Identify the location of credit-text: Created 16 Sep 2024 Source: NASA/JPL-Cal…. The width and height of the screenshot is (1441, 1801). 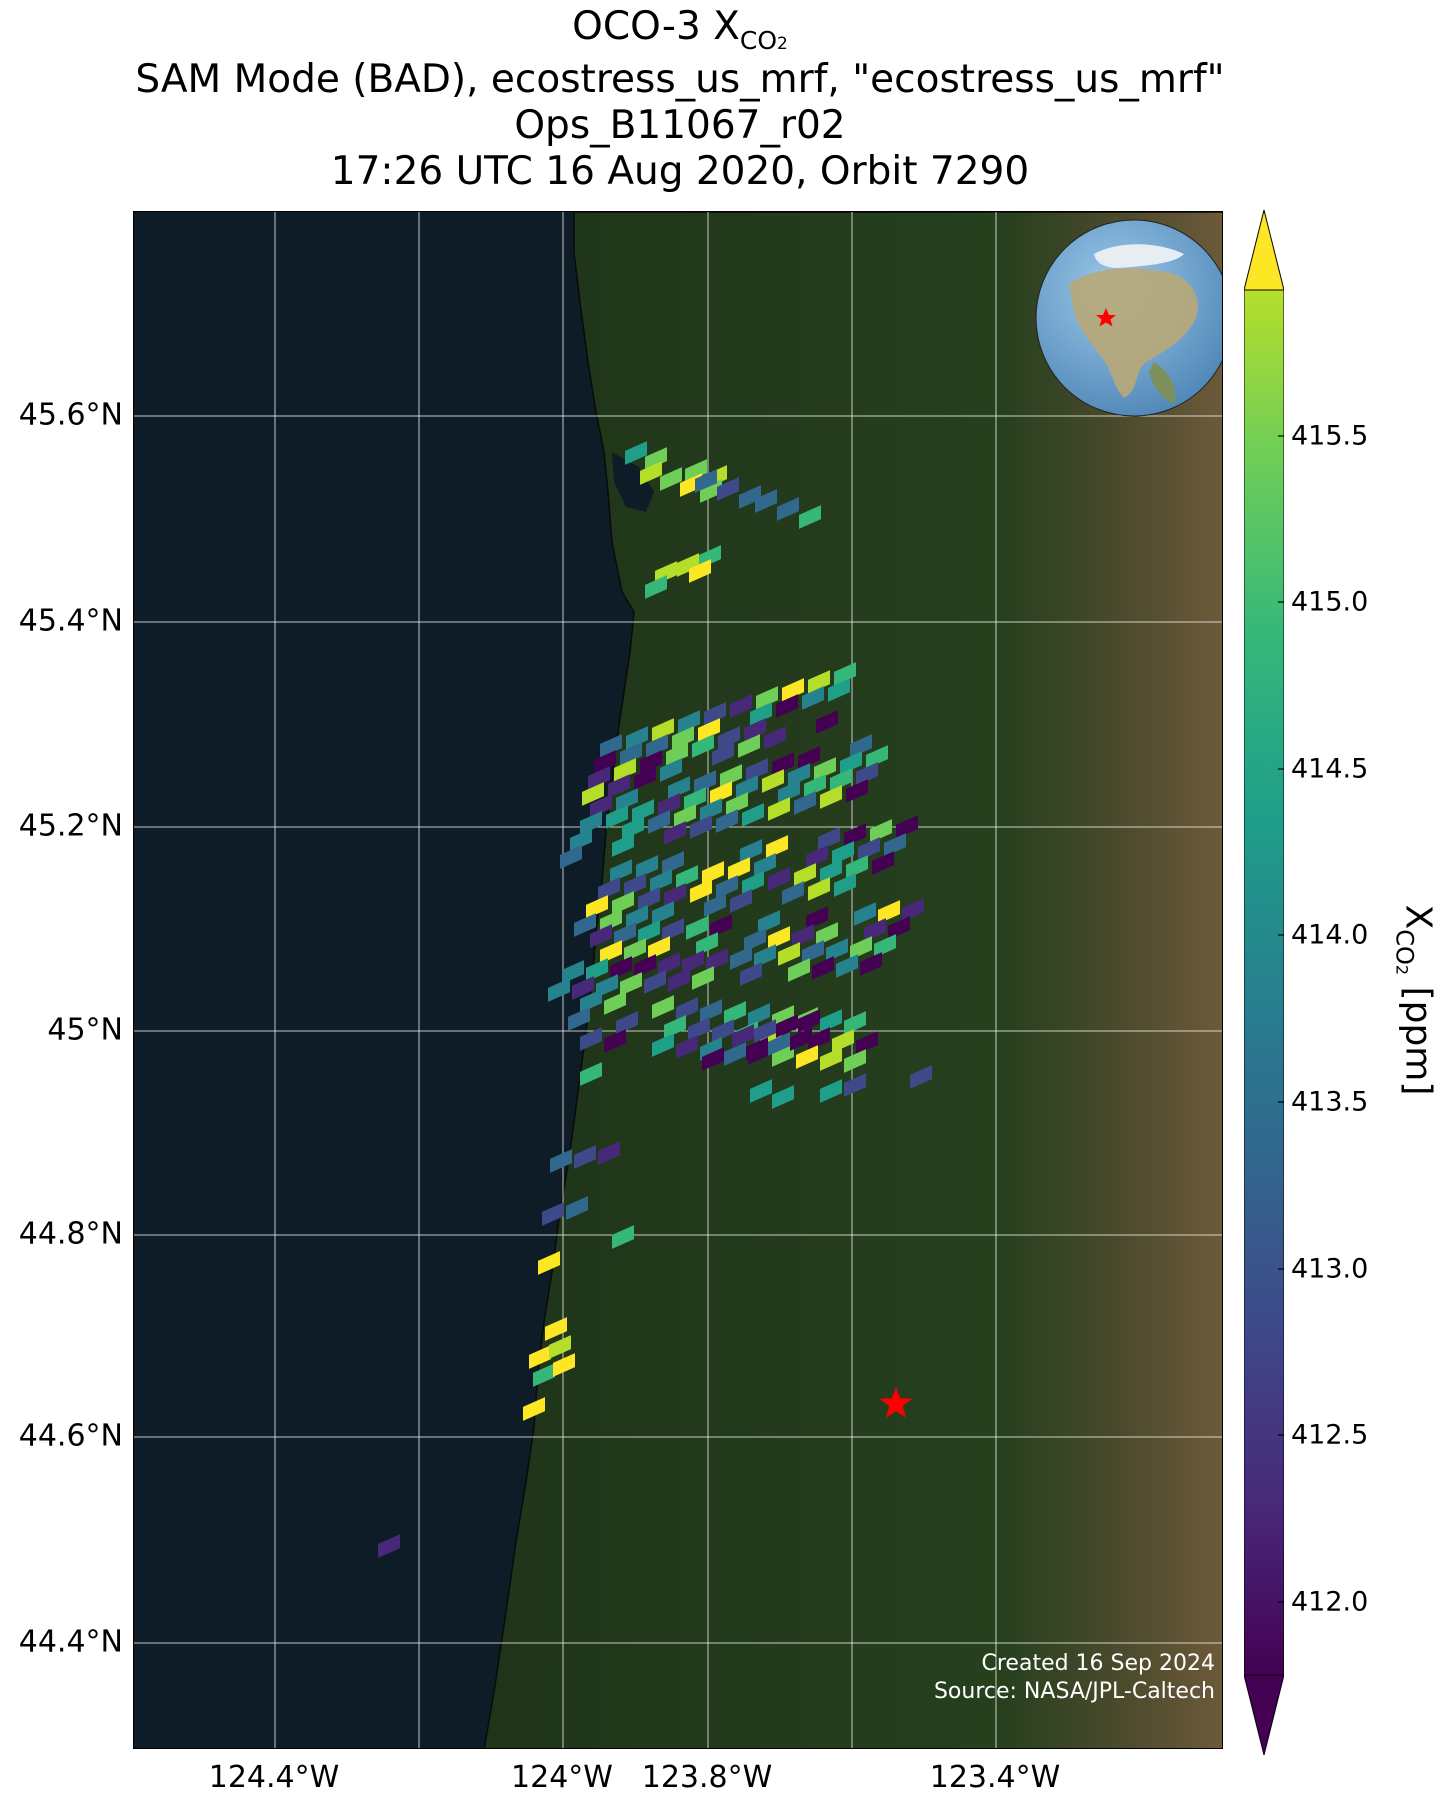
(1074, 1678).